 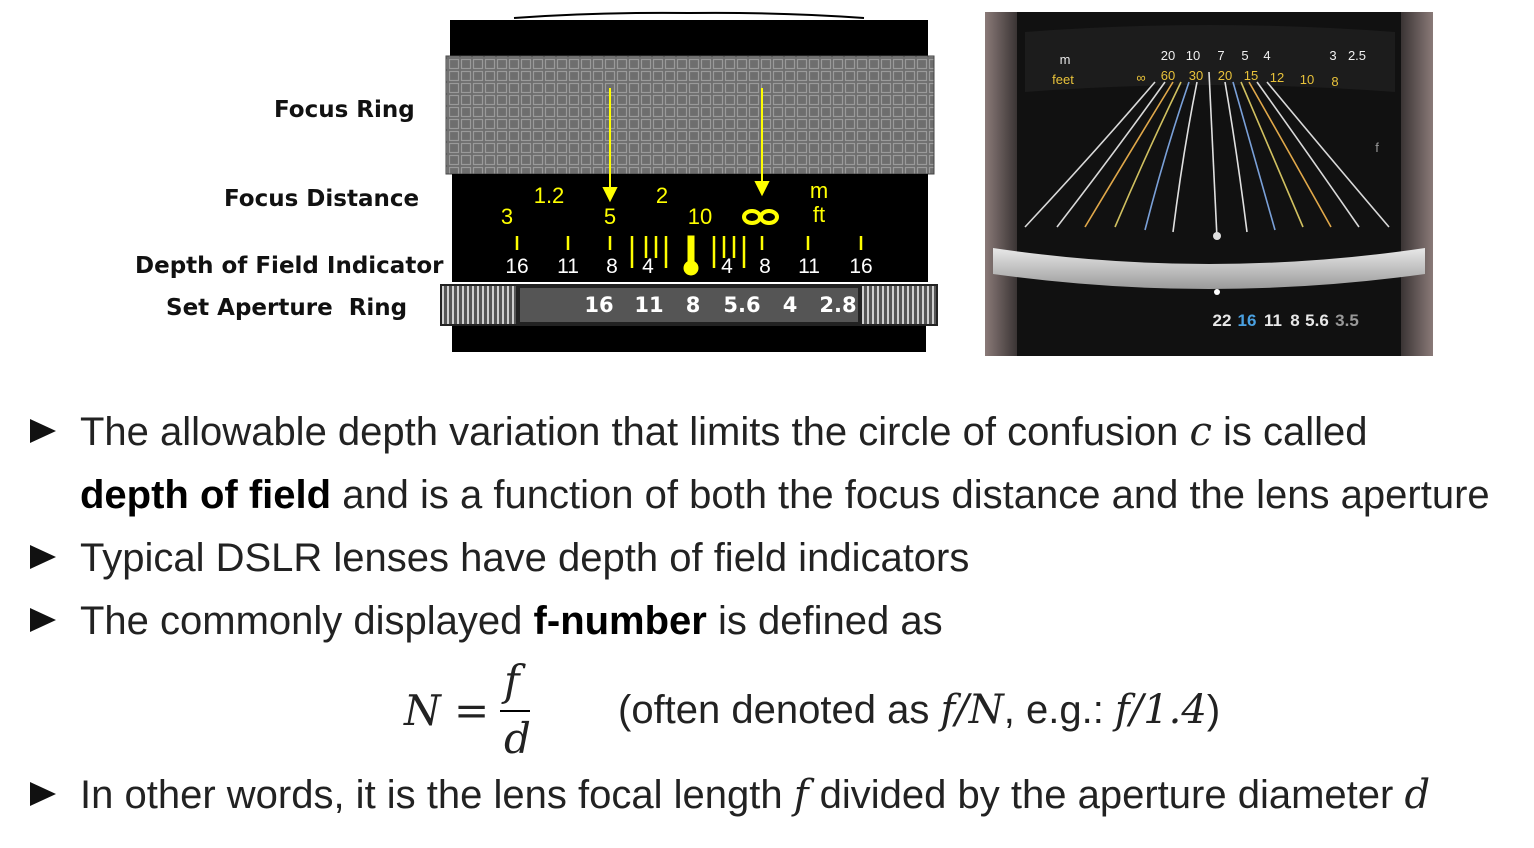 What do you see at coordinates (1207, 155) in the screenshot?
I see `dof-curves` at bounding box center [1207, 155].